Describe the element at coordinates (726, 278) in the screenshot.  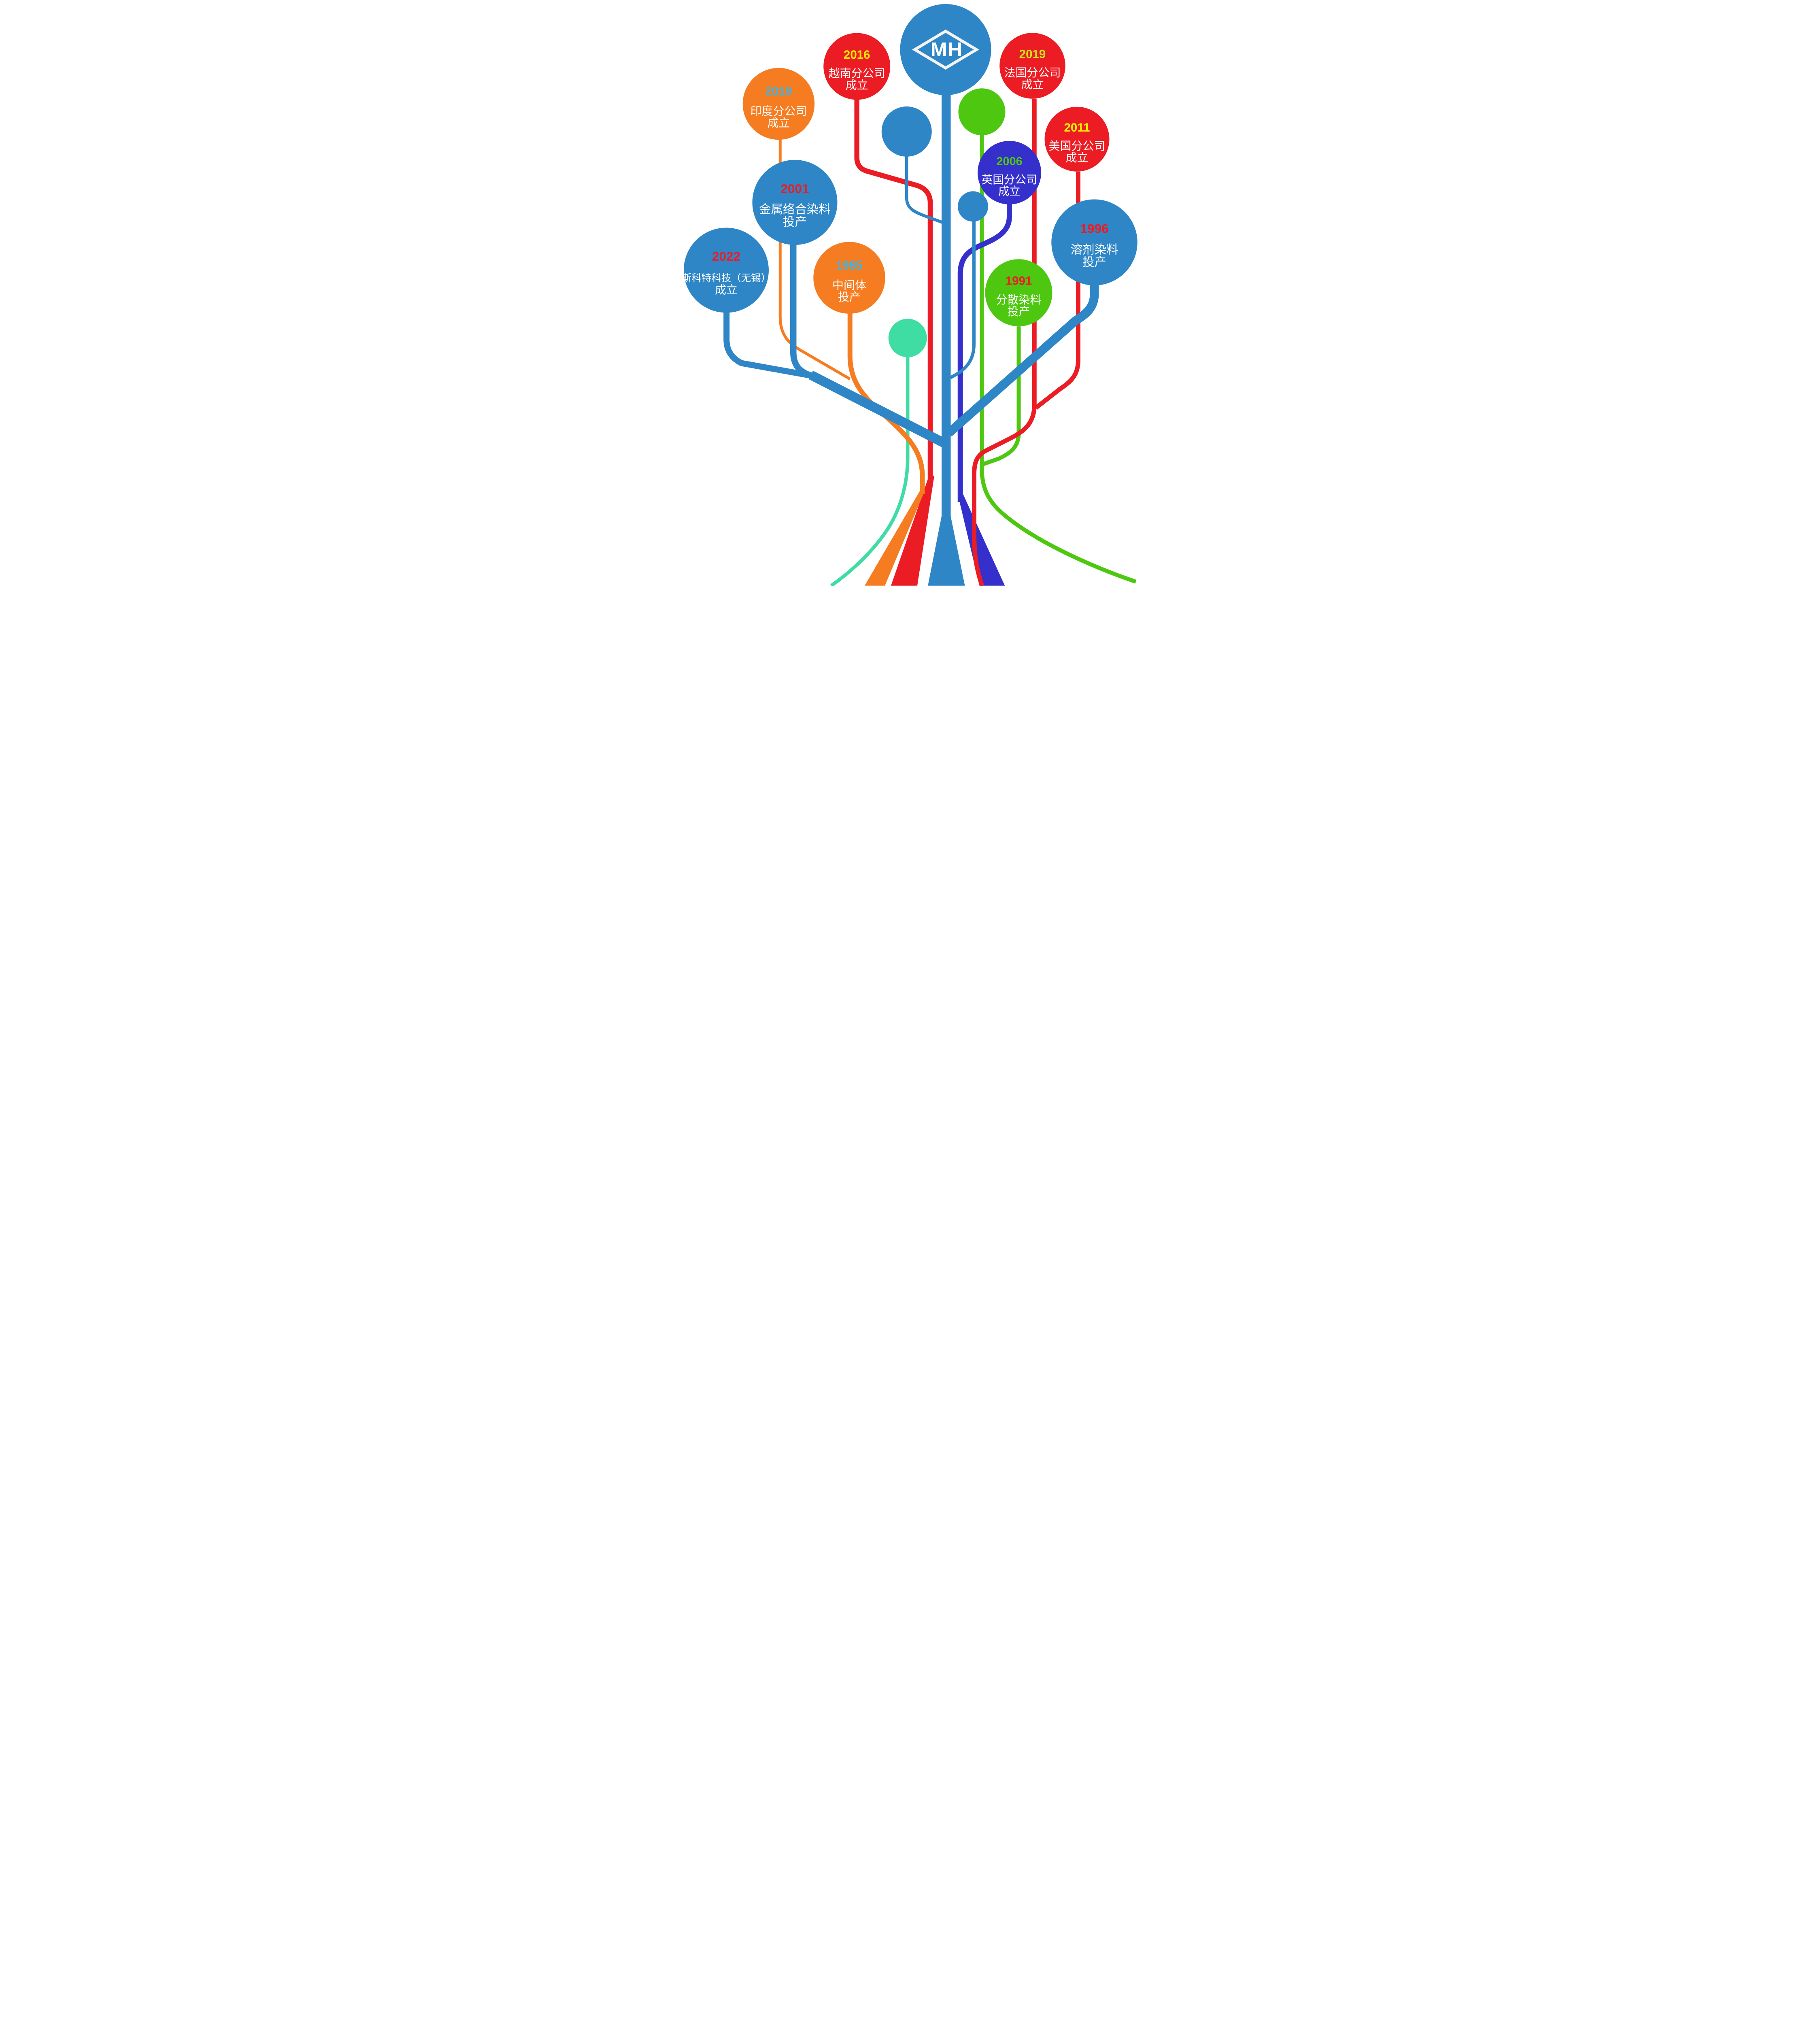
I see `node-label: 斯科特科技（无锡）` at that location.